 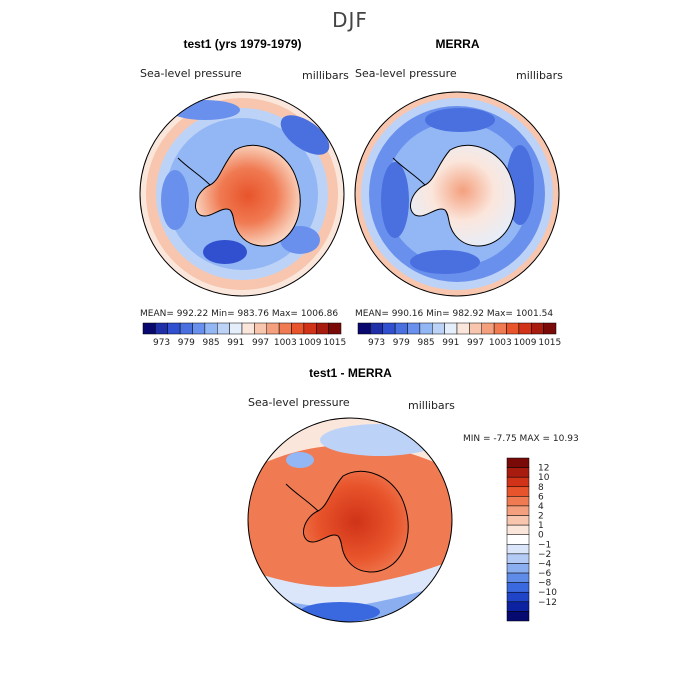 I want to click on panel3-stats: MIN = -7.75 MAX = 10.93, so click(x=521, y=439).